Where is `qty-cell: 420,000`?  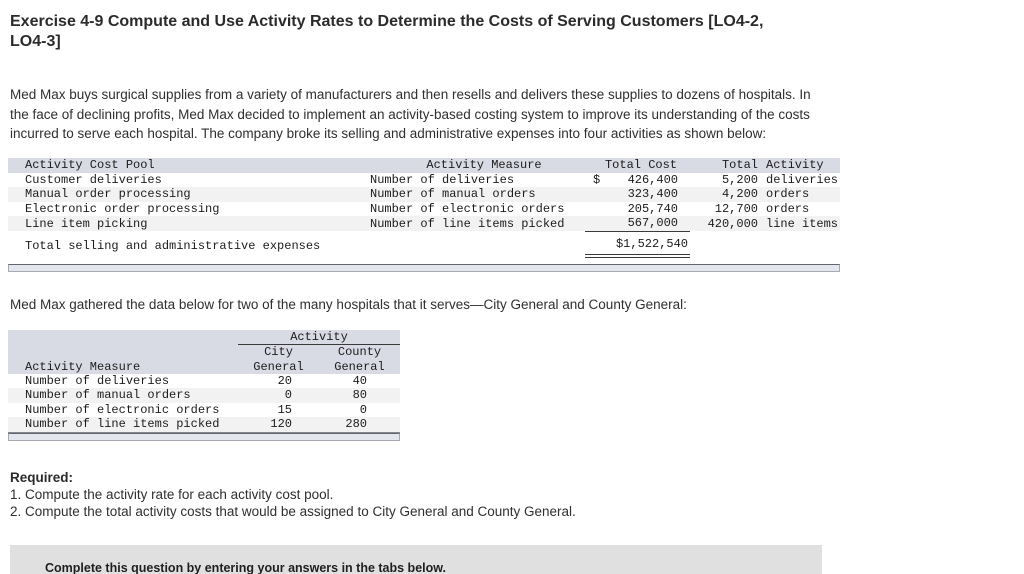
qty-cell: 420,000 is located at coordinates (724, 223).